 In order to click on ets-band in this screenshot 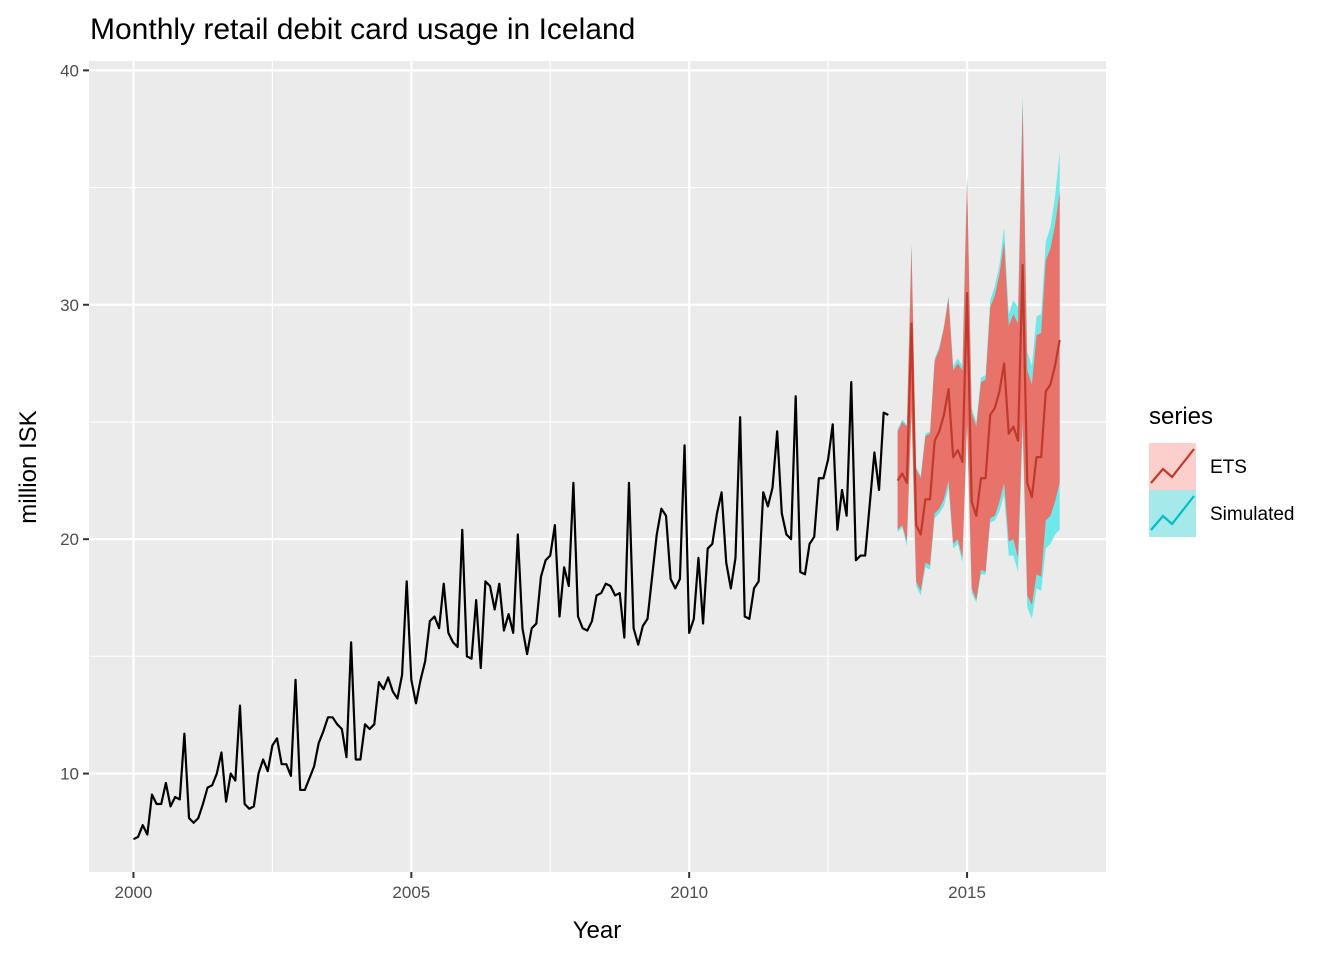, I will do `click(978, 354)`.